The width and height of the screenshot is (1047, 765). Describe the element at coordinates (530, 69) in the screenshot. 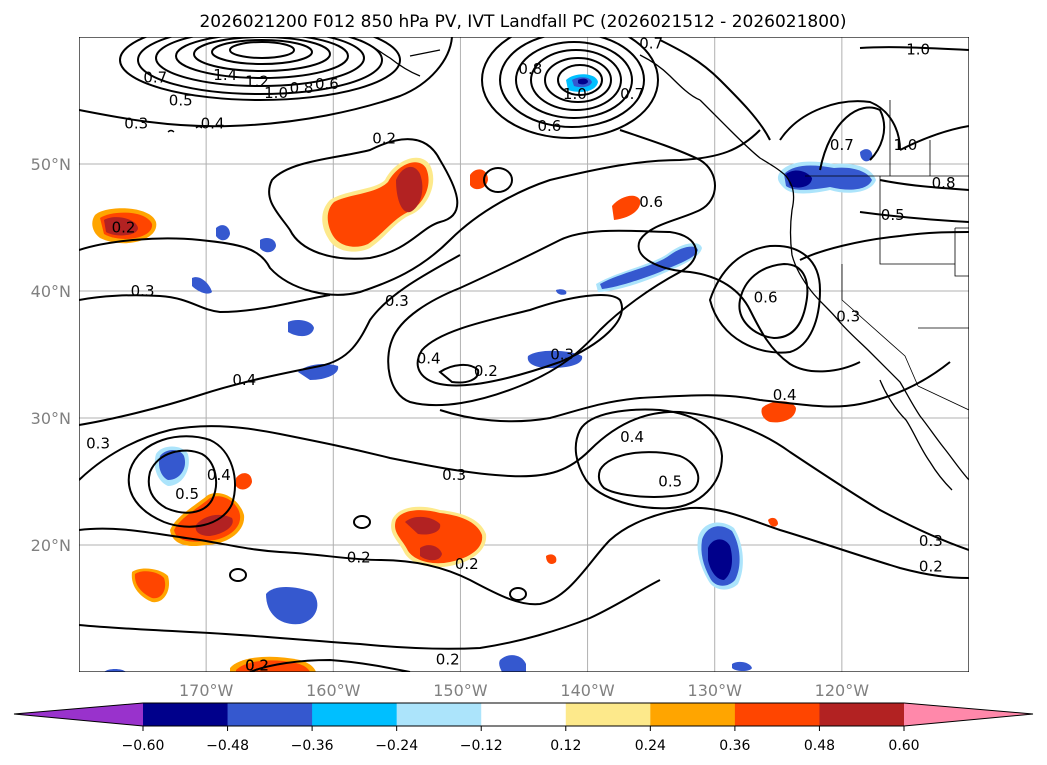

I see `pv-contour-label: 0.8` at that location.